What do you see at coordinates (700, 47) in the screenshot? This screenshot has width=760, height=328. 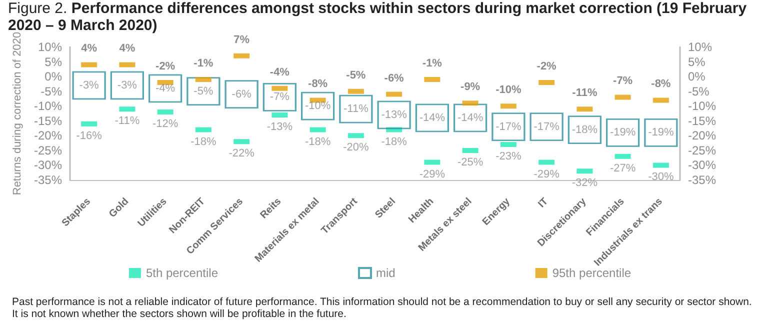 I see `y2-tick-label: 10%` at bounding box center [700, 47].